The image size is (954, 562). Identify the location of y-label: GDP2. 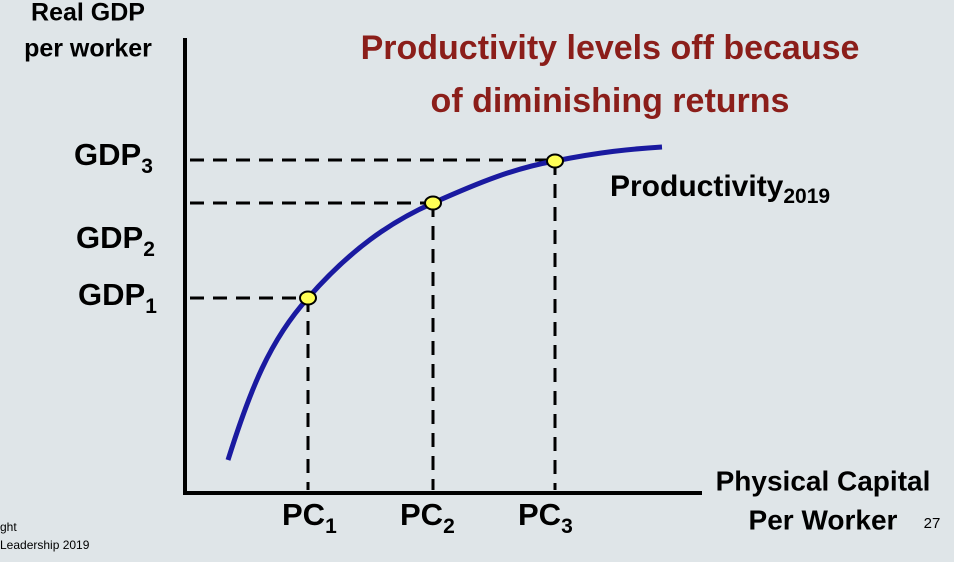
(115, 240).